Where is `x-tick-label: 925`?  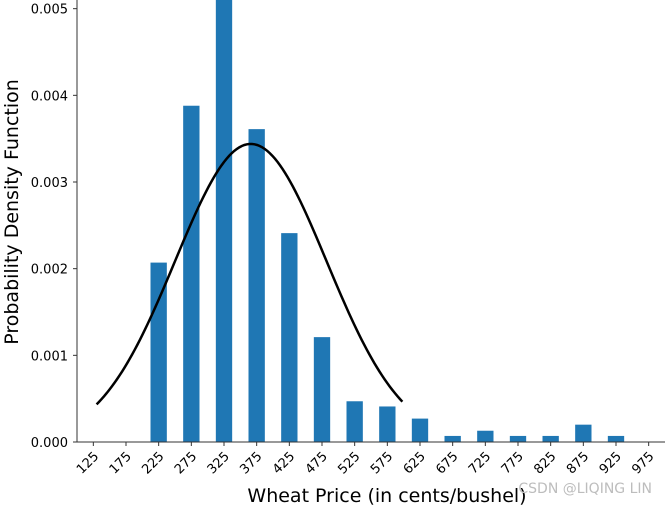 x-tick-label: 925 is located at coordinates (611, 463).